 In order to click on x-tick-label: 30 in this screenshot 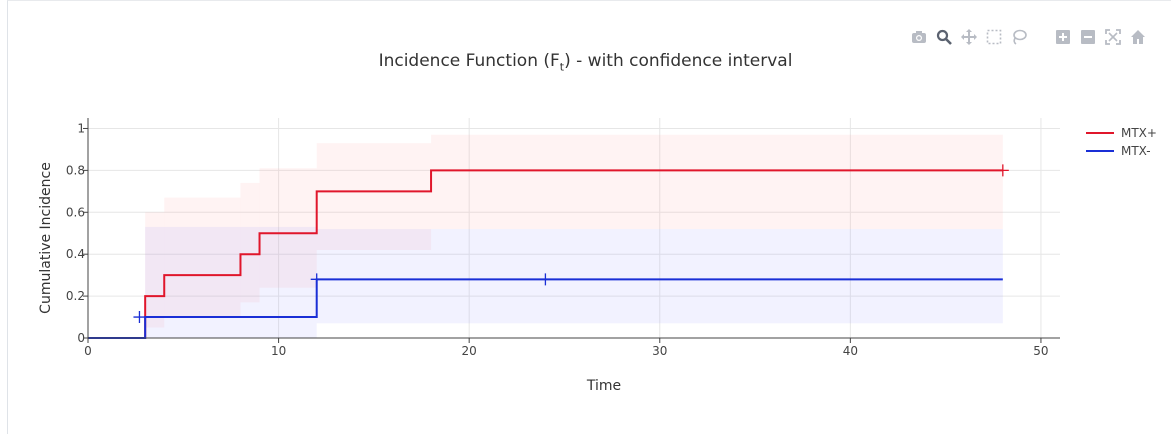, I will do `click(659, 351)`.